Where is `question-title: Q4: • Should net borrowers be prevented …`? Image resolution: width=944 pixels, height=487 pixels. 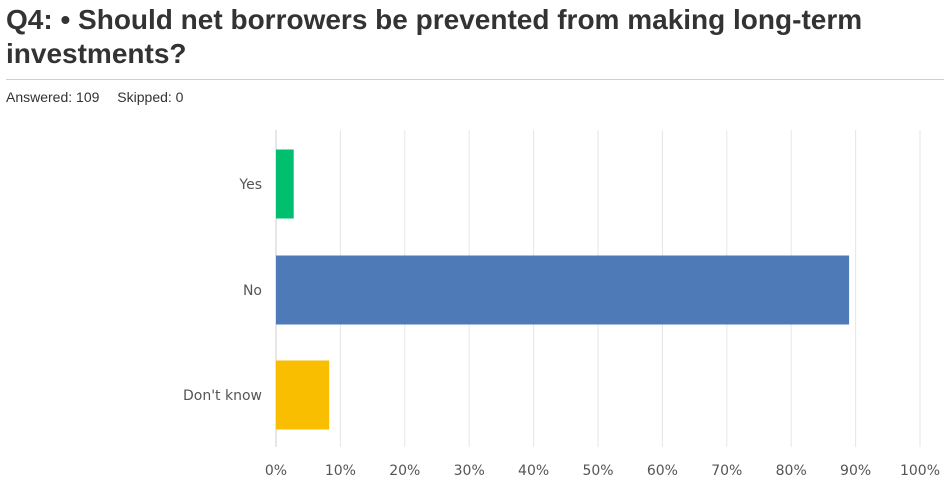 question-title: Q4: • Should net borrowers be prevented … is located at coordinates (434, 36).